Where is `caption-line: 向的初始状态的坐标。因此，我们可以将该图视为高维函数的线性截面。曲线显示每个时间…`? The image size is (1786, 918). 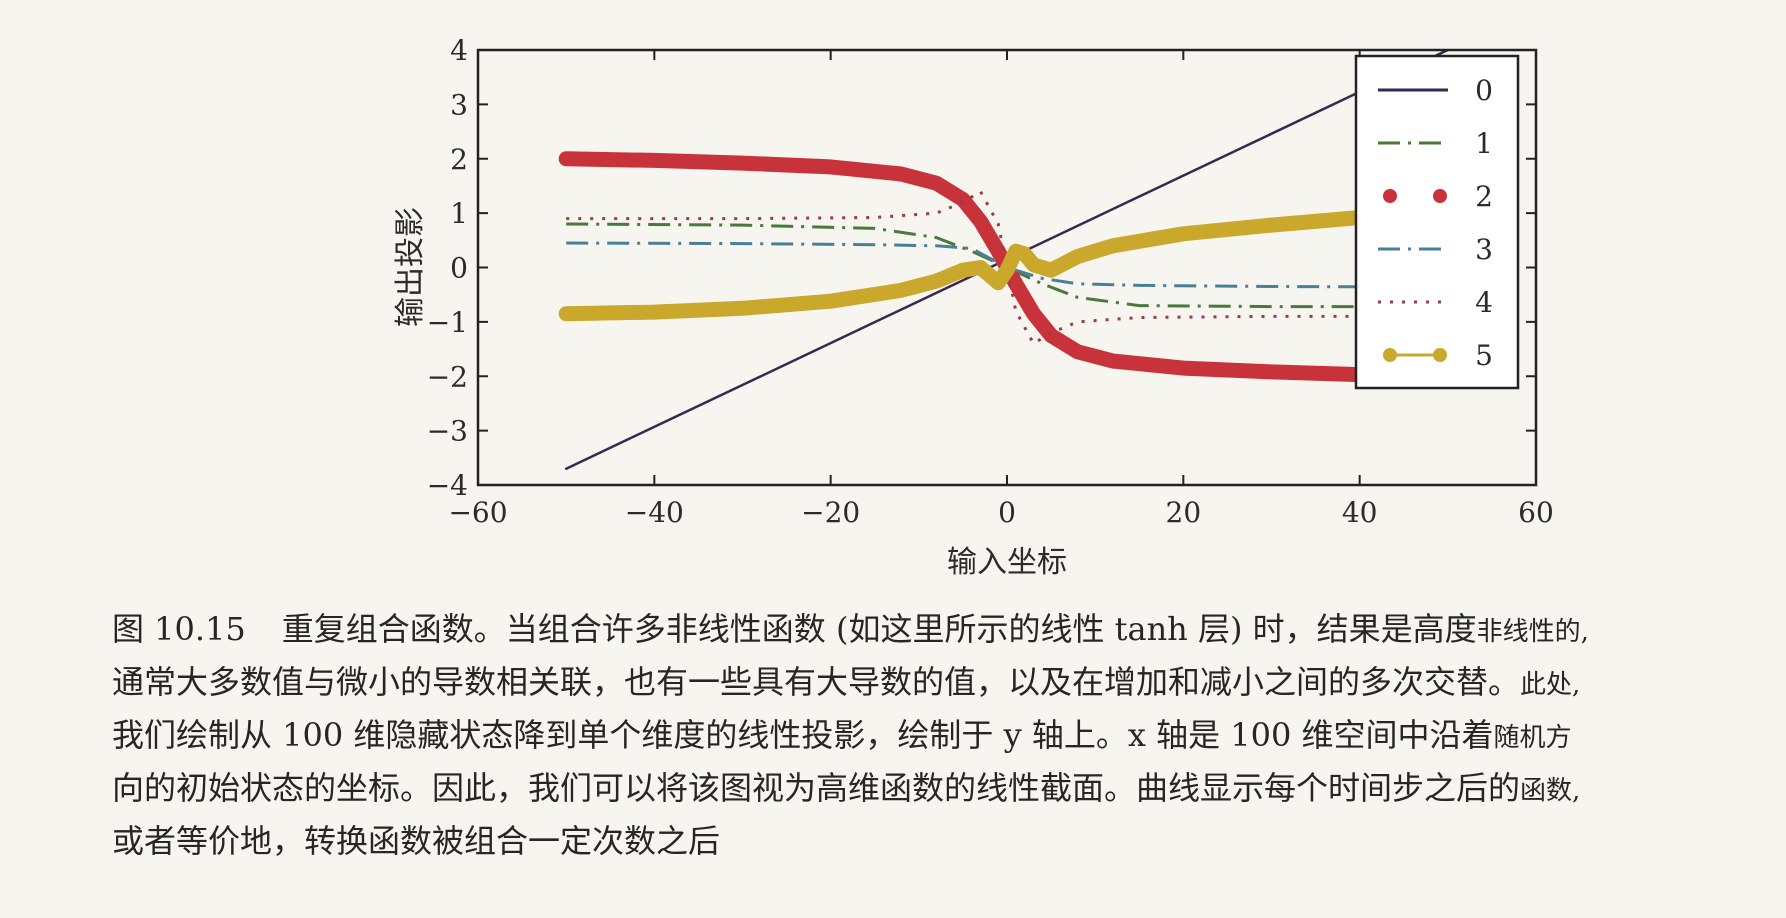
caption-line: 向的初始状态的坐标。因此，我们可以将该图视为高维函数的线性截面。曲线显示每个时间… is located at coordinates (942, 789).